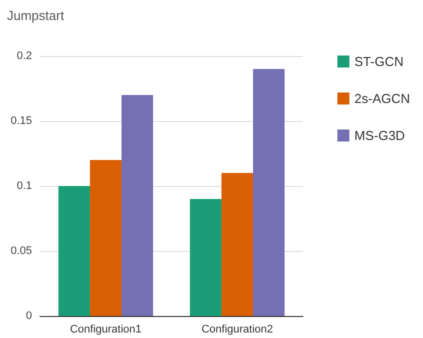  Describe the element at coordinates (21, 251) in the screenshot. I see `y-tick-label: 0.05` at that location.